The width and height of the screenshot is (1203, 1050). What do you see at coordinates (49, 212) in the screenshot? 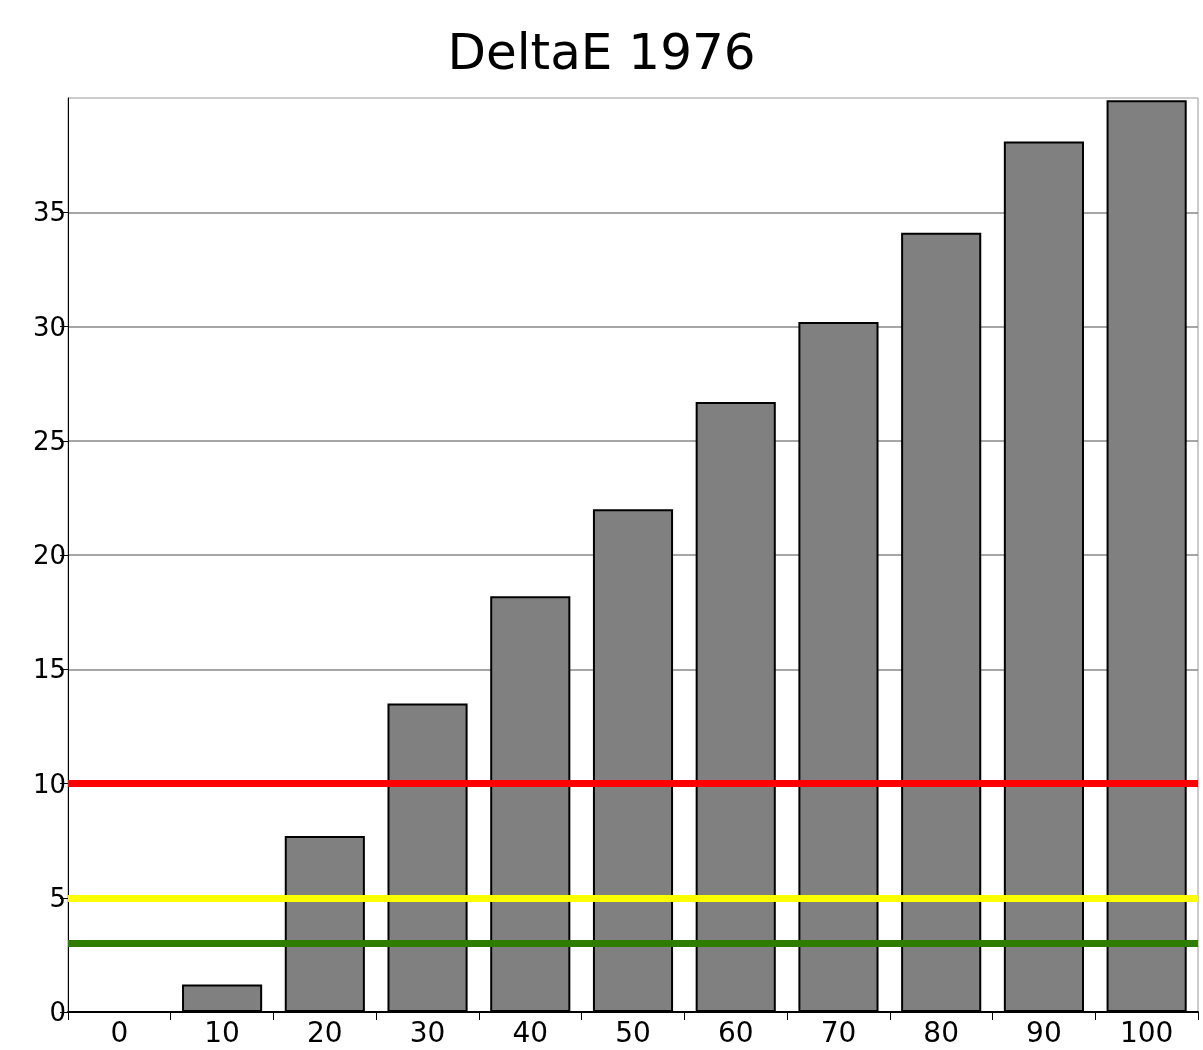
I see `y-tick-label: 35` at bounding box center [49, 212].